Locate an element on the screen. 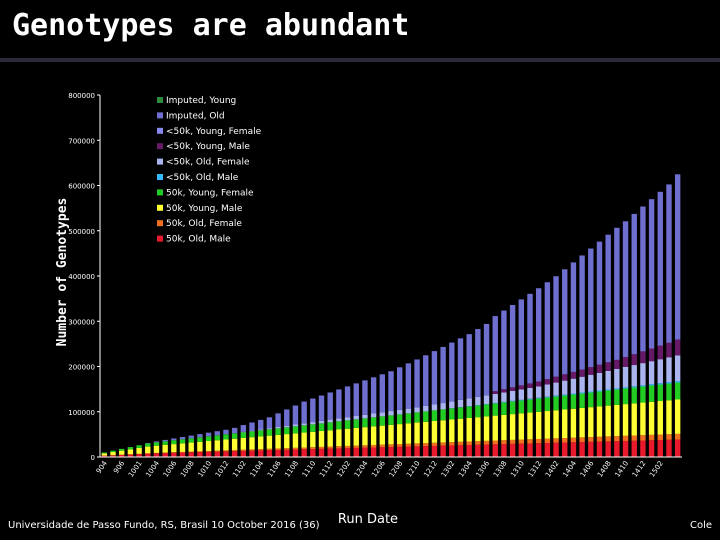  legend-label: <50k, Old, Male is located at coordinates (202, 178).